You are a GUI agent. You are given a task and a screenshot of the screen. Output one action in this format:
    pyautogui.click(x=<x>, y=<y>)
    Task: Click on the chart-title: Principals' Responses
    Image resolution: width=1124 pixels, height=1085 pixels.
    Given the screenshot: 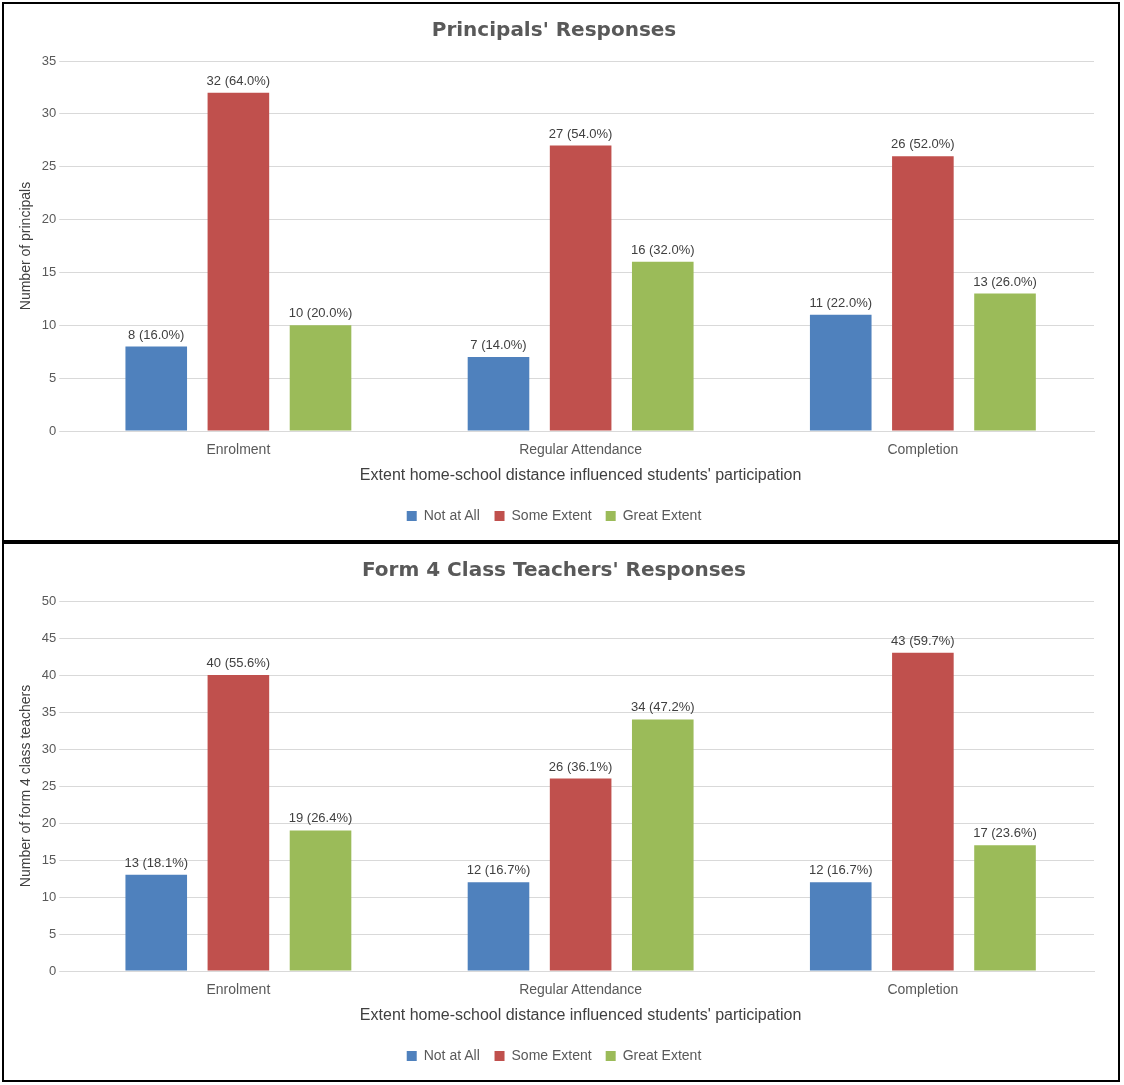 What is the action you would take?
    pyautogui.click(x=554, y=29)
    